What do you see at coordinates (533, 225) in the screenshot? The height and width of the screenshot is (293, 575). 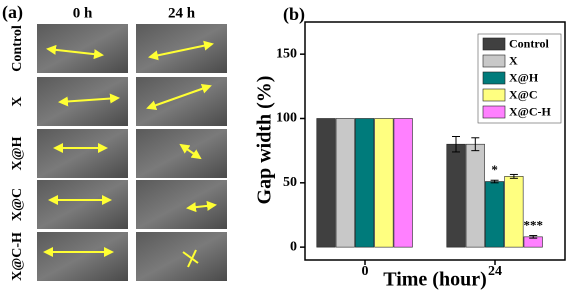 I see `significance-label: ***` at bounding box center [533, 225].